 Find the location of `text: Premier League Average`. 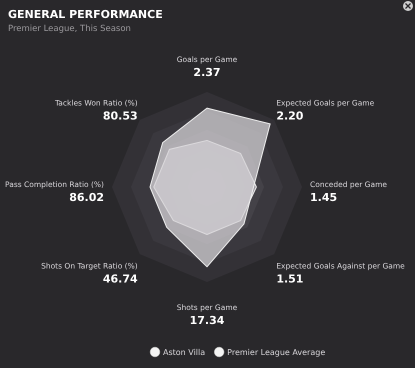

text: Premier League Average is located at coordinates (276, 352).